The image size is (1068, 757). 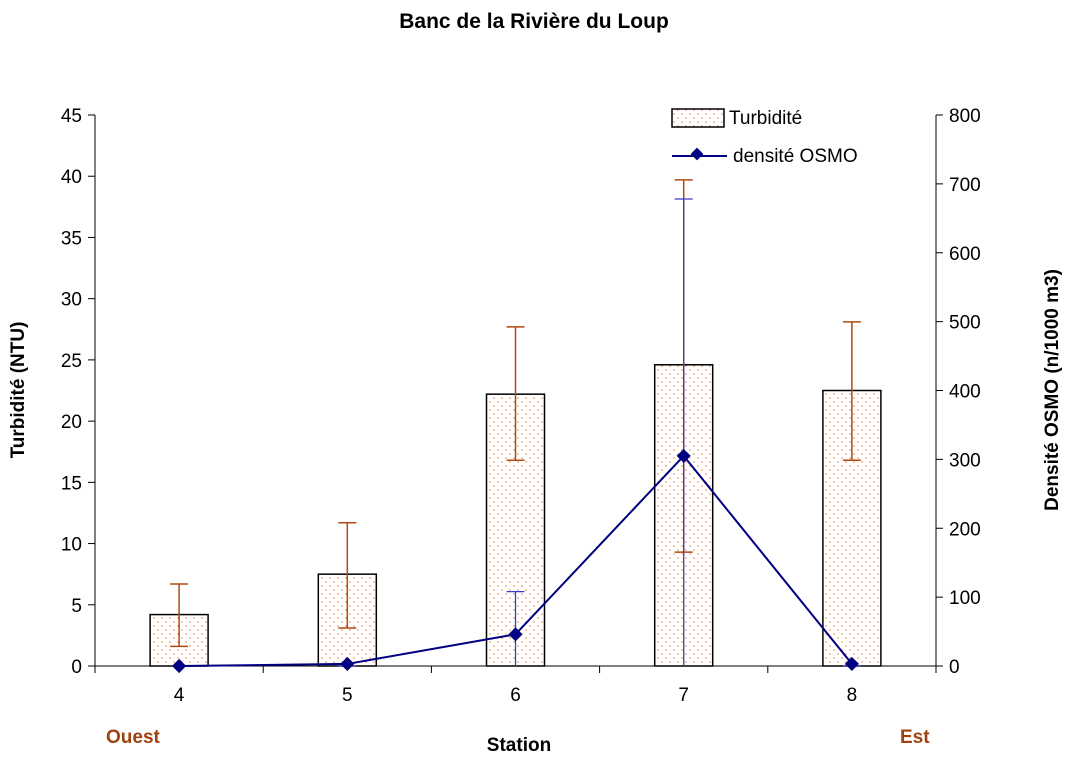 What do you see at coordinates (795, 156) in the screenshot?
I see `legend-label-densite: densité OSMO` at bounding box center [795, 156].